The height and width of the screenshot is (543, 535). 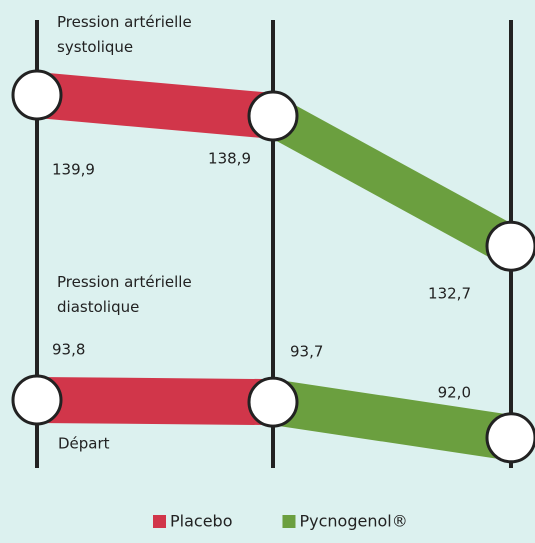 I want to click on baseline-label: Départ, so click(x=84, y=444).